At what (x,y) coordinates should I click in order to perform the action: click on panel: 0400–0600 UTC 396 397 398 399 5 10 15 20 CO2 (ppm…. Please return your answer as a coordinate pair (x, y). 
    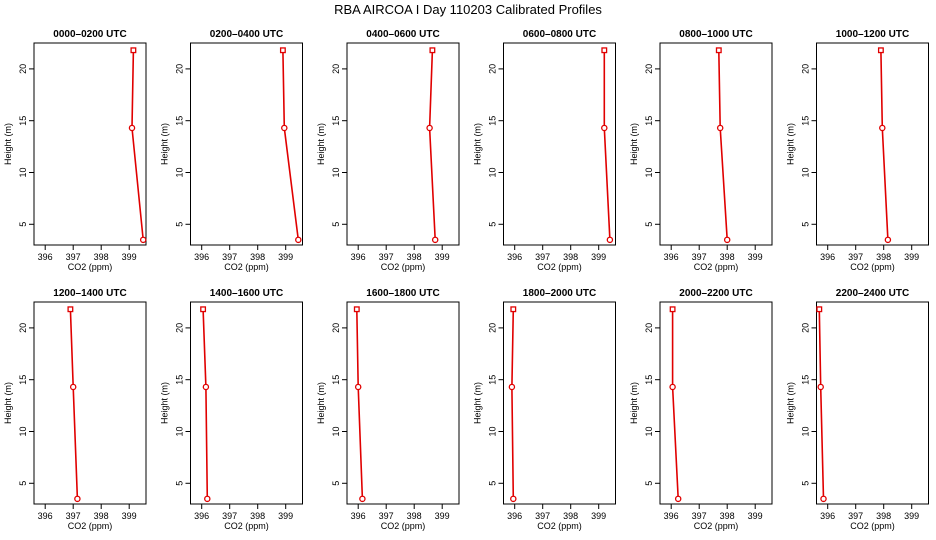
    Looking at the image, I should click on (388, 150).